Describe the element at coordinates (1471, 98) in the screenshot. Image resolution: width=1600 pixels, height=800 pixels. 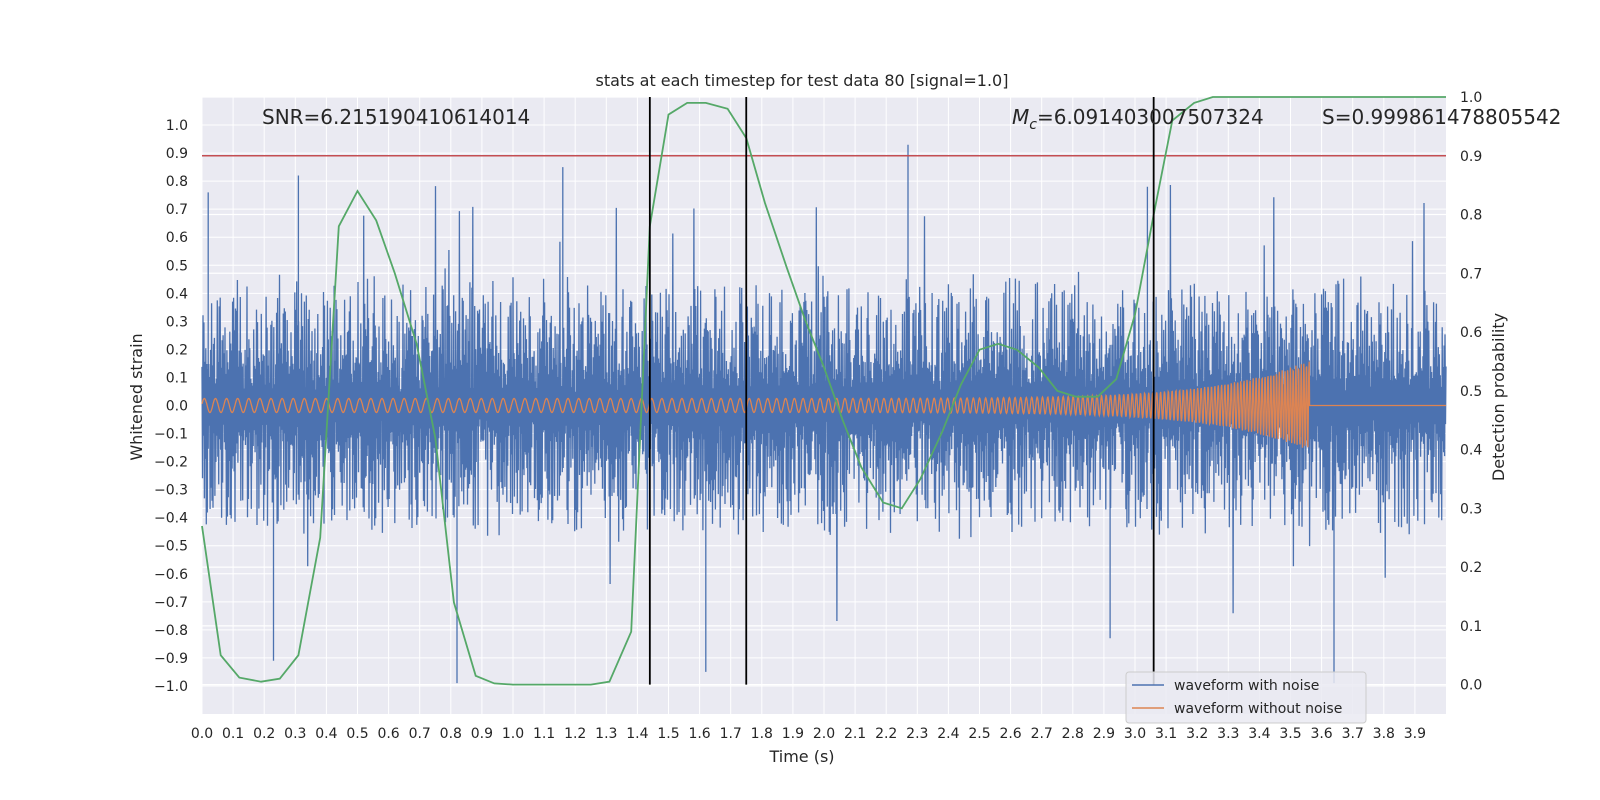
I see `y2-tick-label: 1.0` at that location.